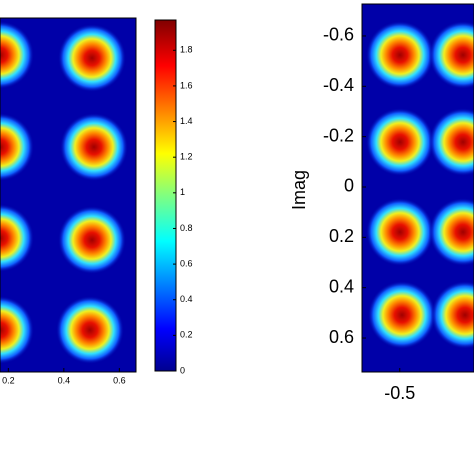  Describe the element at coordinates (182, 370) in the screenshot. I see `colorbar-tick-label: 0` at that location.